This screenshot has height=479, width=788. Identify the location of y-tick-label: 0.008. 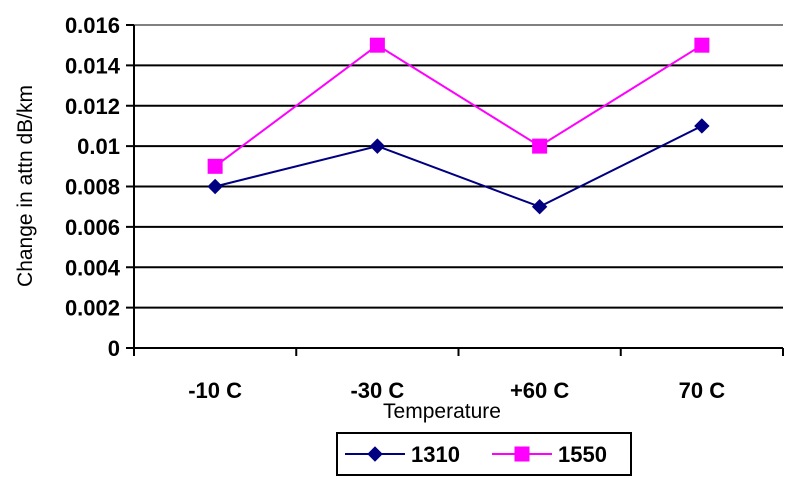
(92, 187).